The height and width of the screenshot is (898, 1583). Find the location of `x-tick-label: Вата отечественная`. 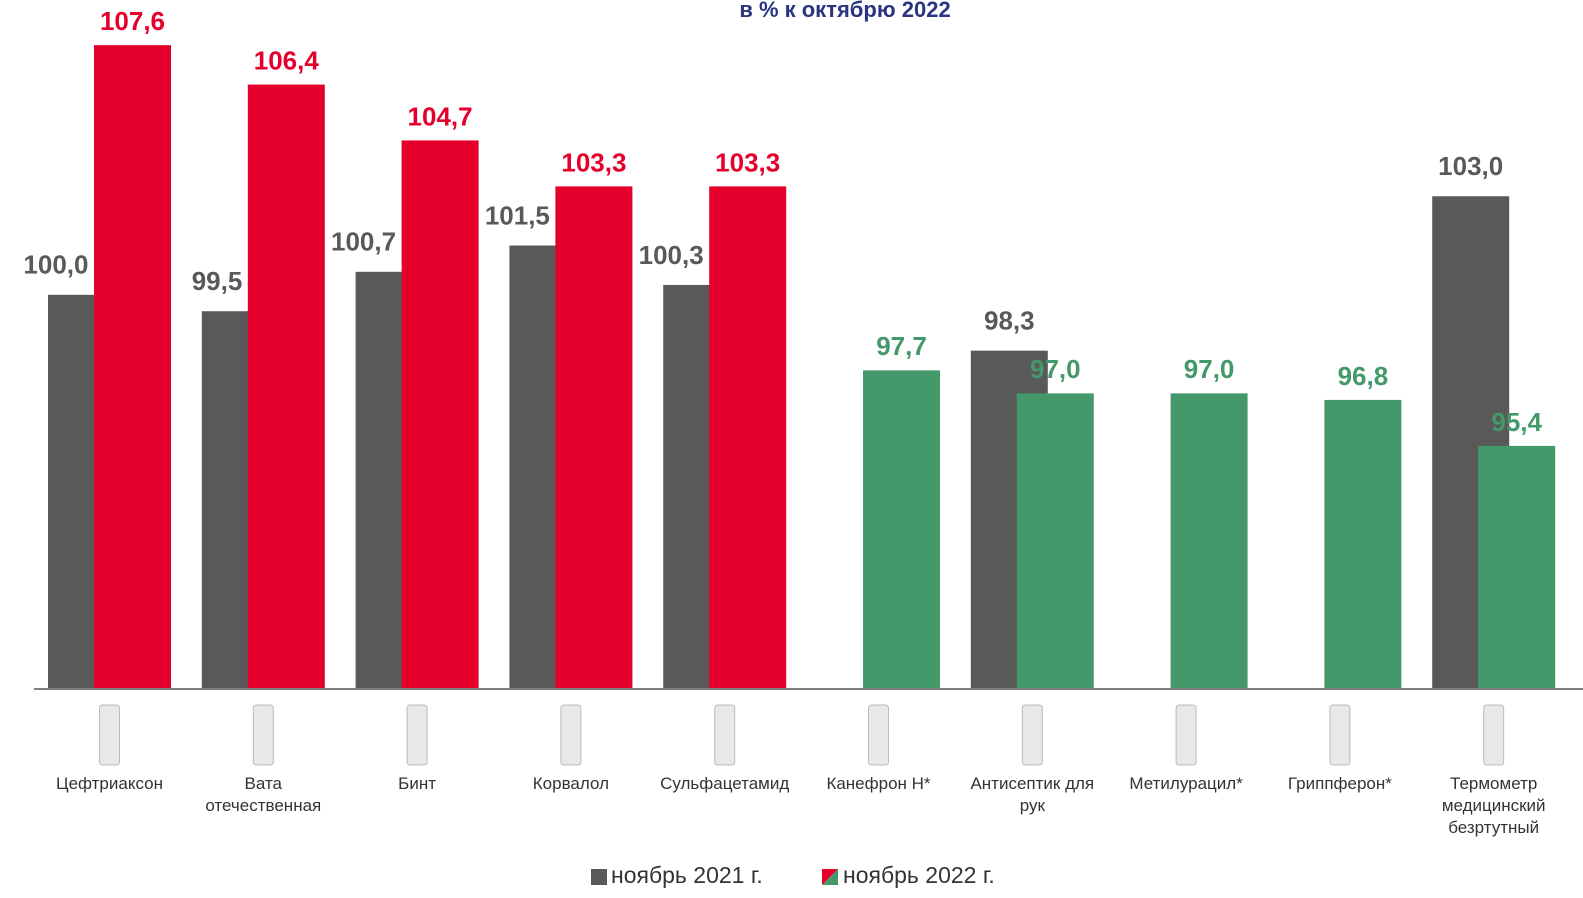

x-tick-label: Вата отечественная is located at coordinates (263, 794).